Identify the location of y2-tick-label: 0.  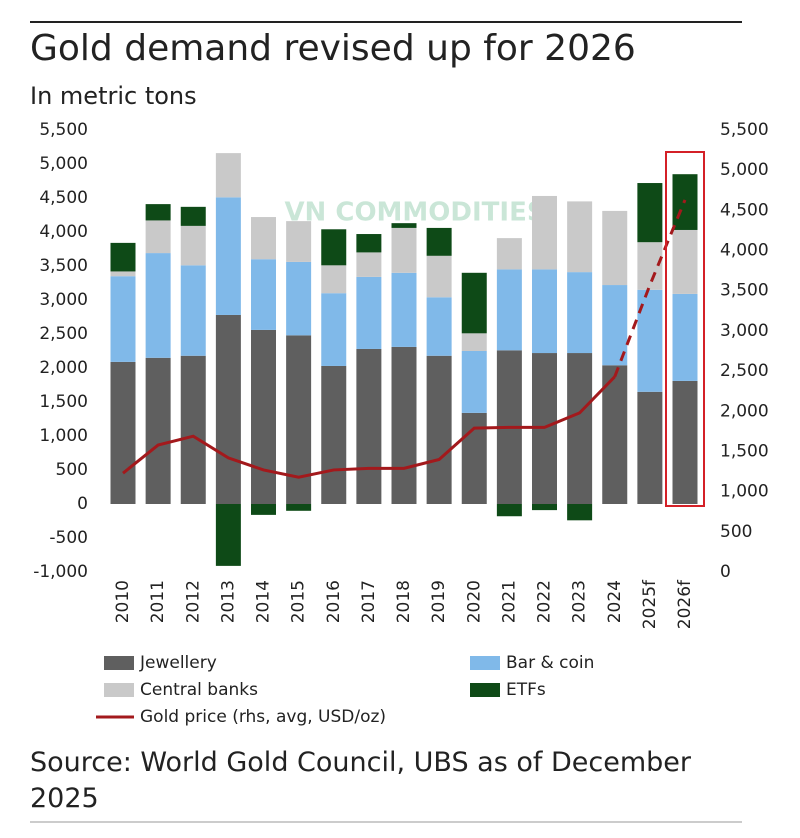
(725, 572).